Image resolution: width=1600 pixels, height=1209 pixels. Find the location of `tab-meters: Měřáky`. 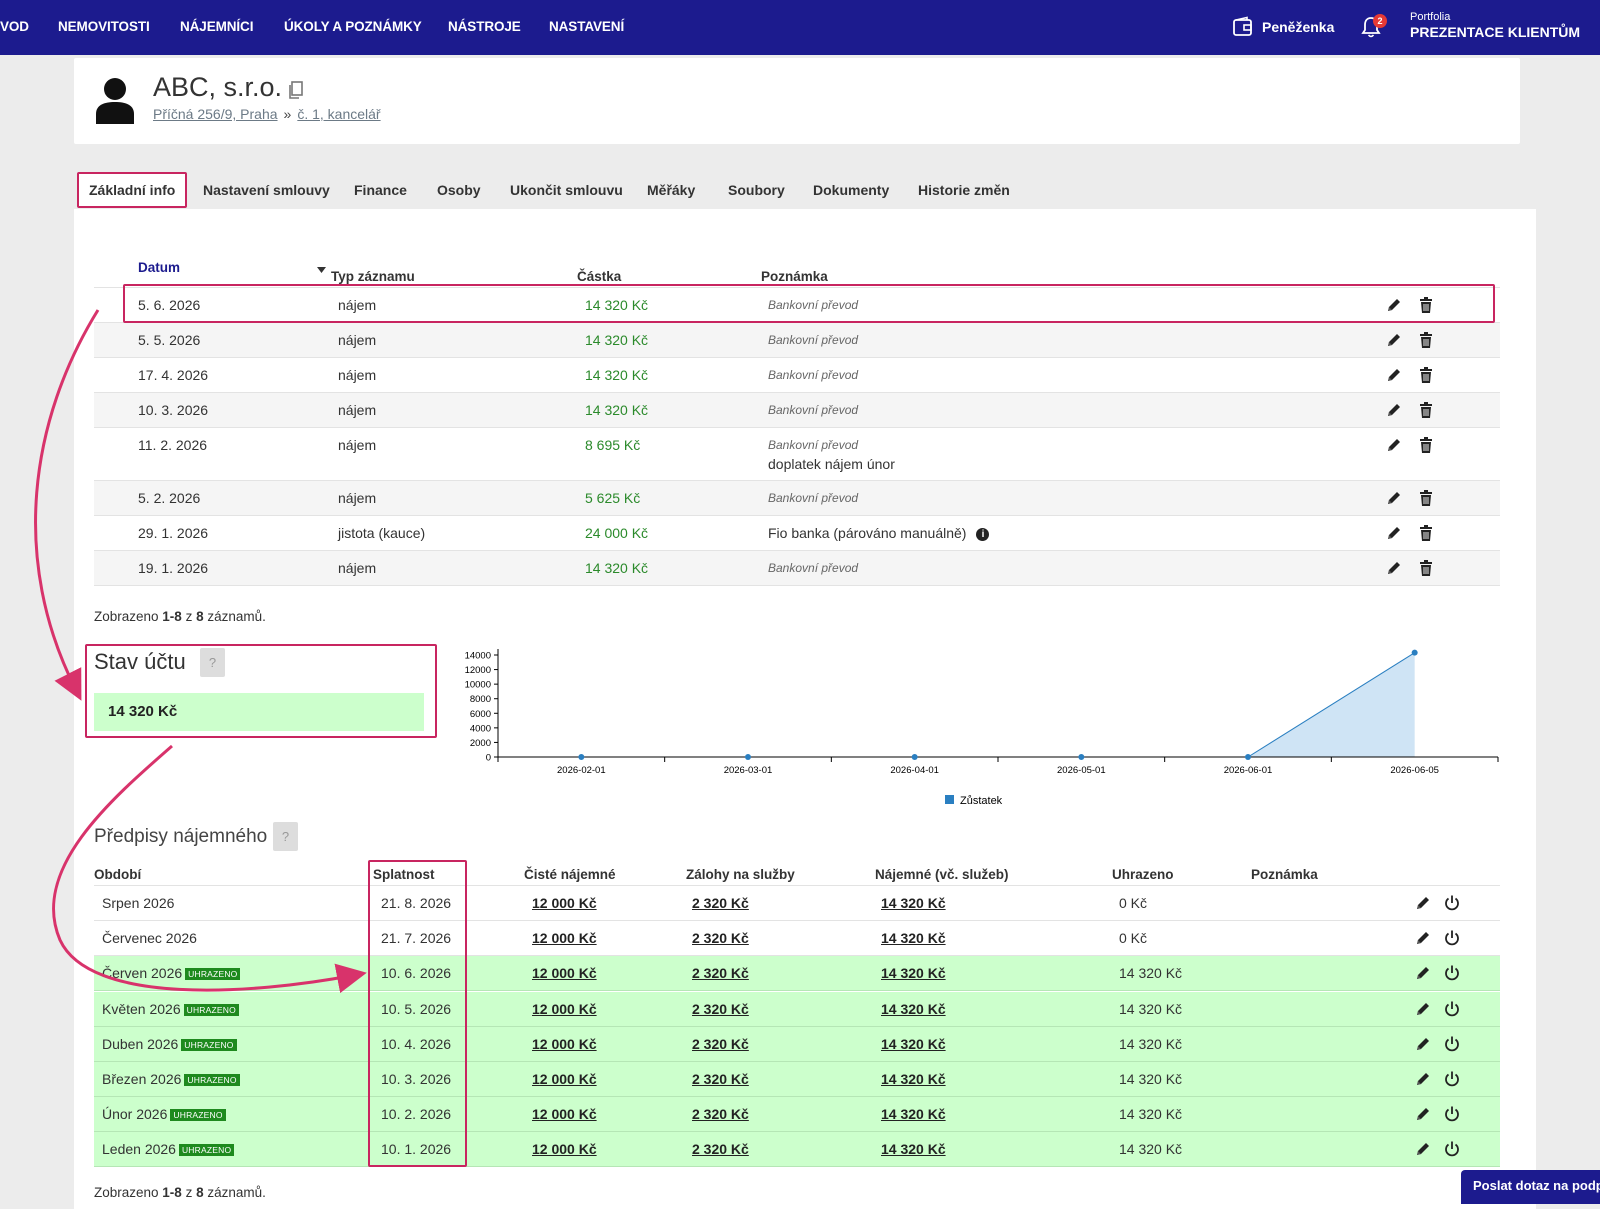

tab-meters: Měřáky is located at coordinates (671, 190).